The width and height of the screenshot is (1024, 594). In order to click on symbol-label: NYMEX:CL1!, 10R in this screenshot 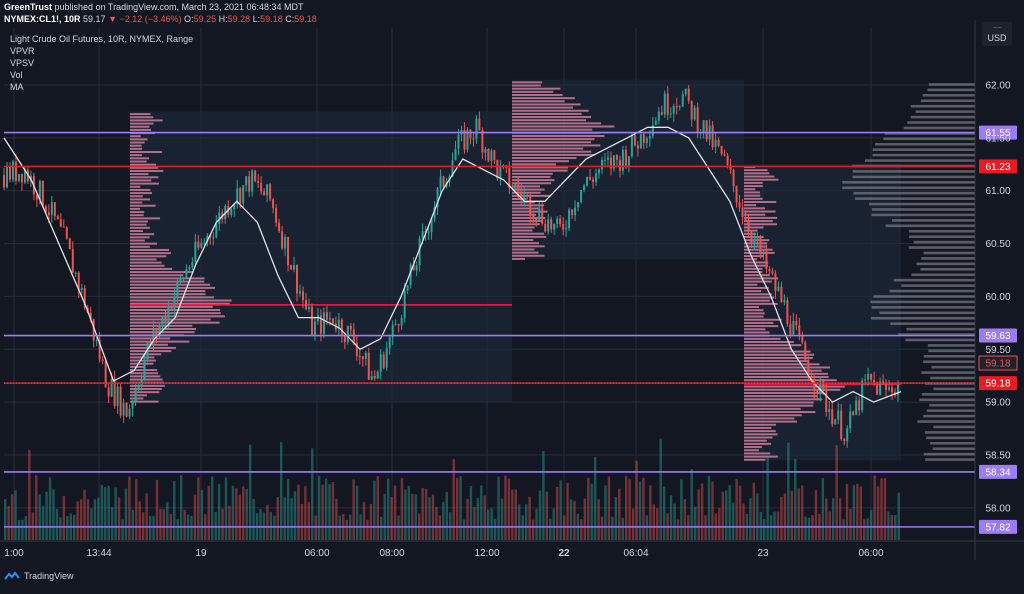, I will do `click(42, 19)`.